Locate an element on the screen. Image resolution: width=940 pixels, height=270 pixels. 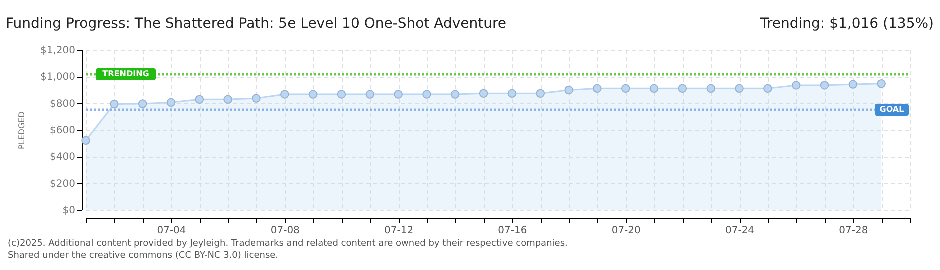
x-tick-label: 07-28 is located at coordinates (853, 231).